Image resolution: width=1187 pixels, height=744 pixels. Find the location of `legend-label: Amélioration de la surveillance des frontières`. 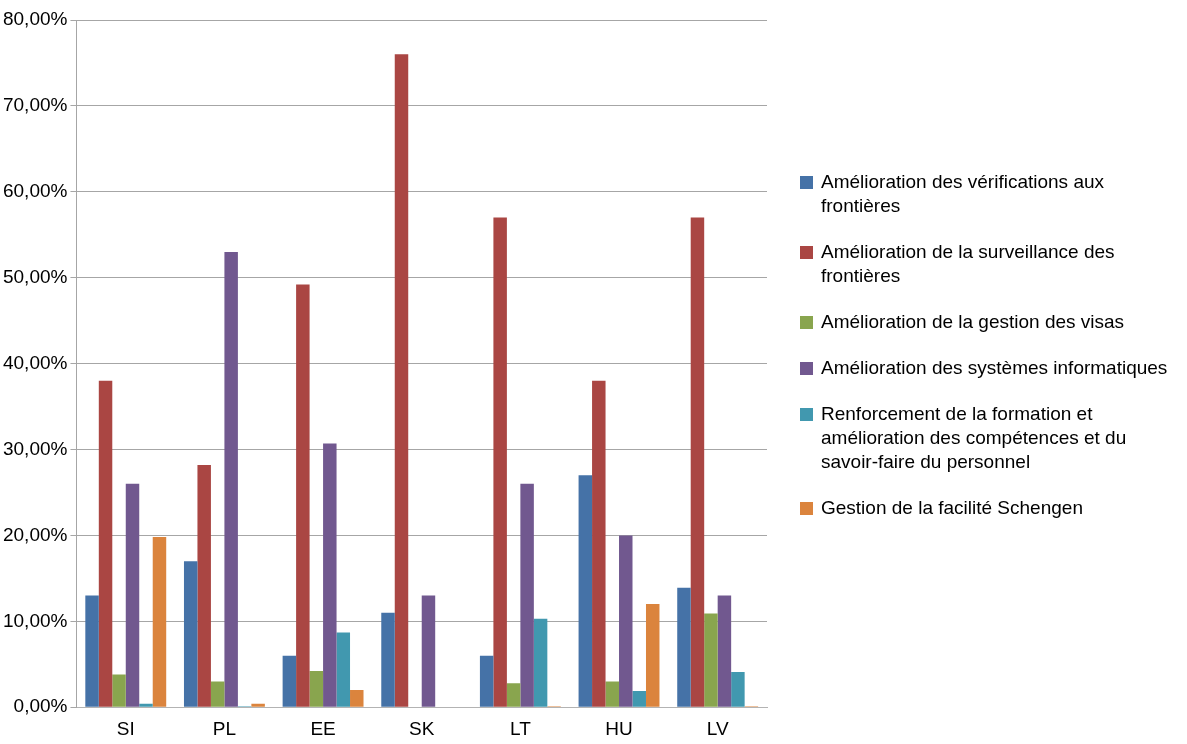

legend-label: Amélioration de la surveillance des frontières is located at coordinates (968, 264).